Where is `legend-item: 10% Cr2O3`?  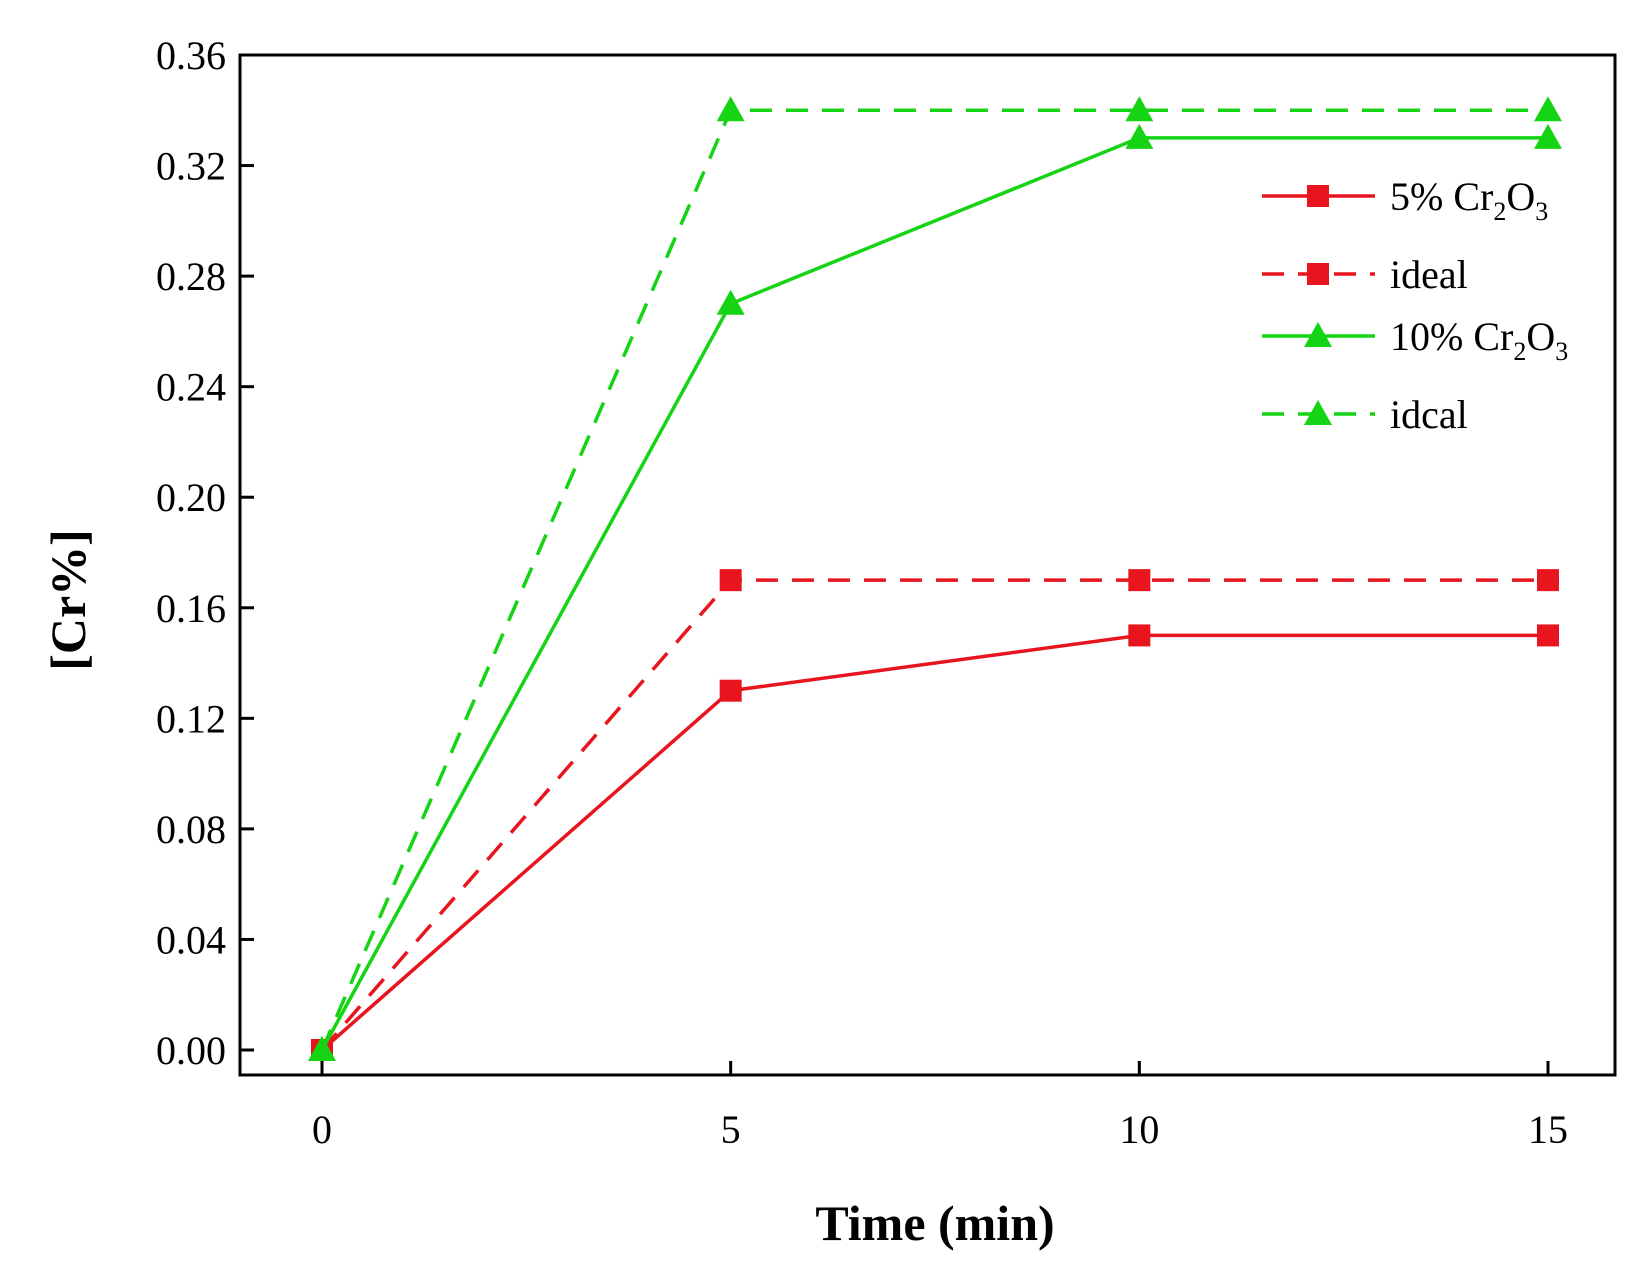 legend-item: 10% Cr2O3 is located at coordinates (1415, 340).